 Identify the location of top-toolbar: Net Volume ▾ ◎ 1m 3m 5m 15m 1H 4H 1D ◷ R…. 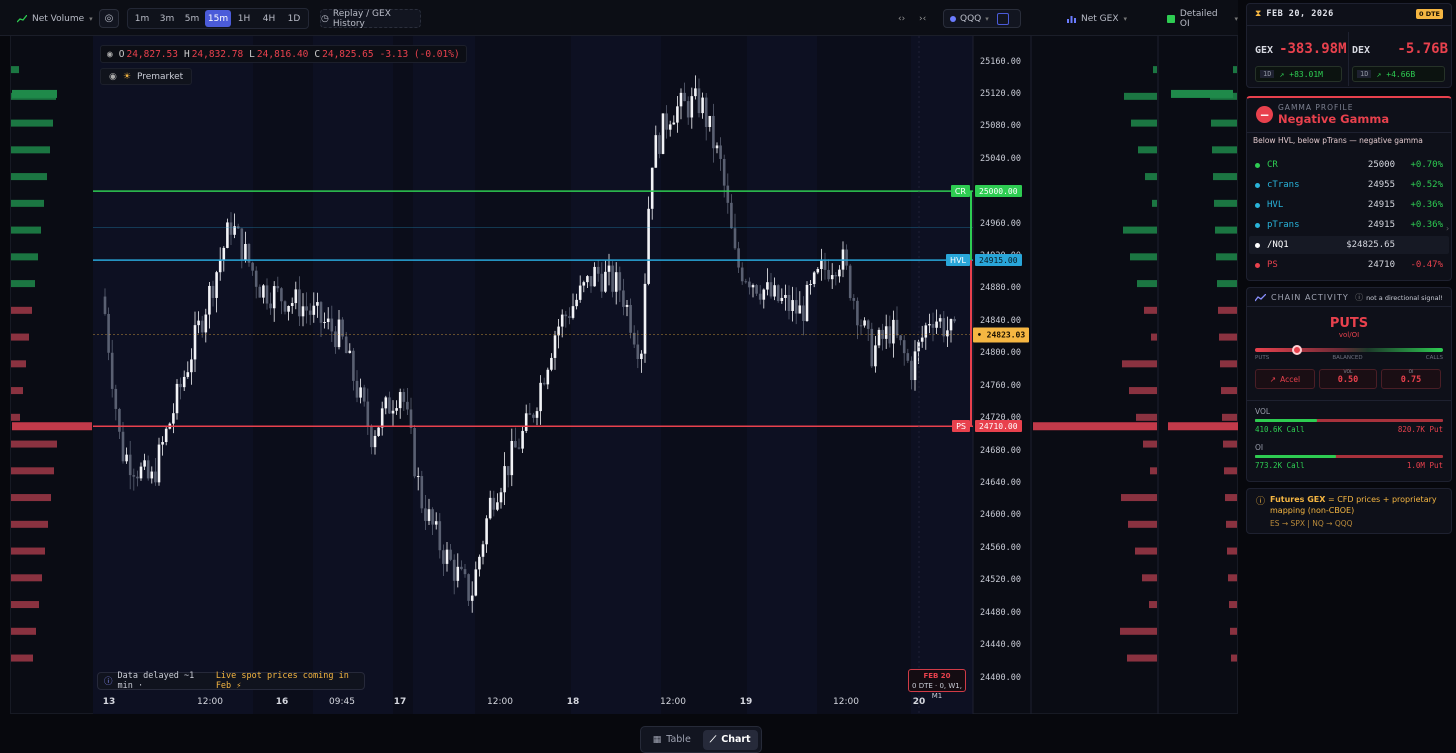
(619, 18).